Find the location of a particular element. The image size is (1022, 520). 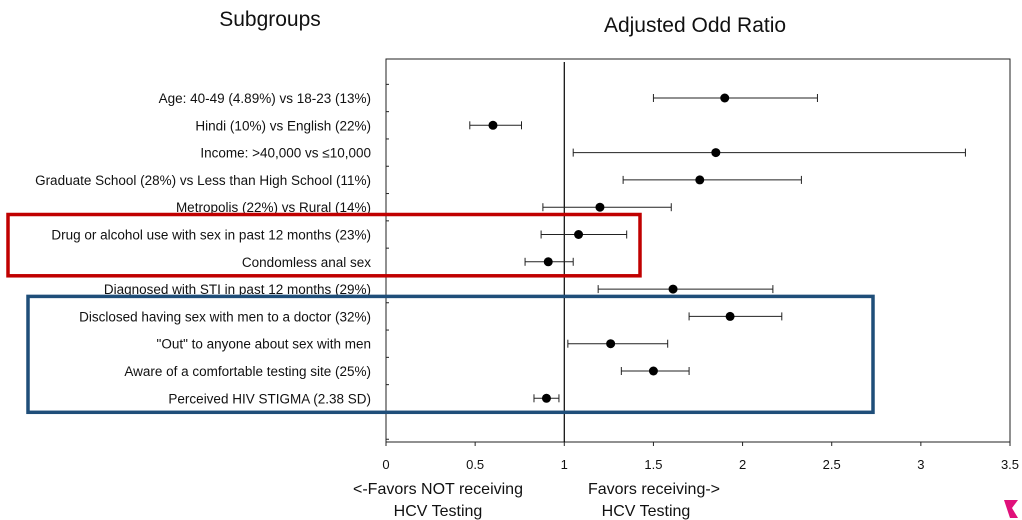

subgroup-label: Hindi (10%) vs English (22%) is located at coordinates (283, 125).